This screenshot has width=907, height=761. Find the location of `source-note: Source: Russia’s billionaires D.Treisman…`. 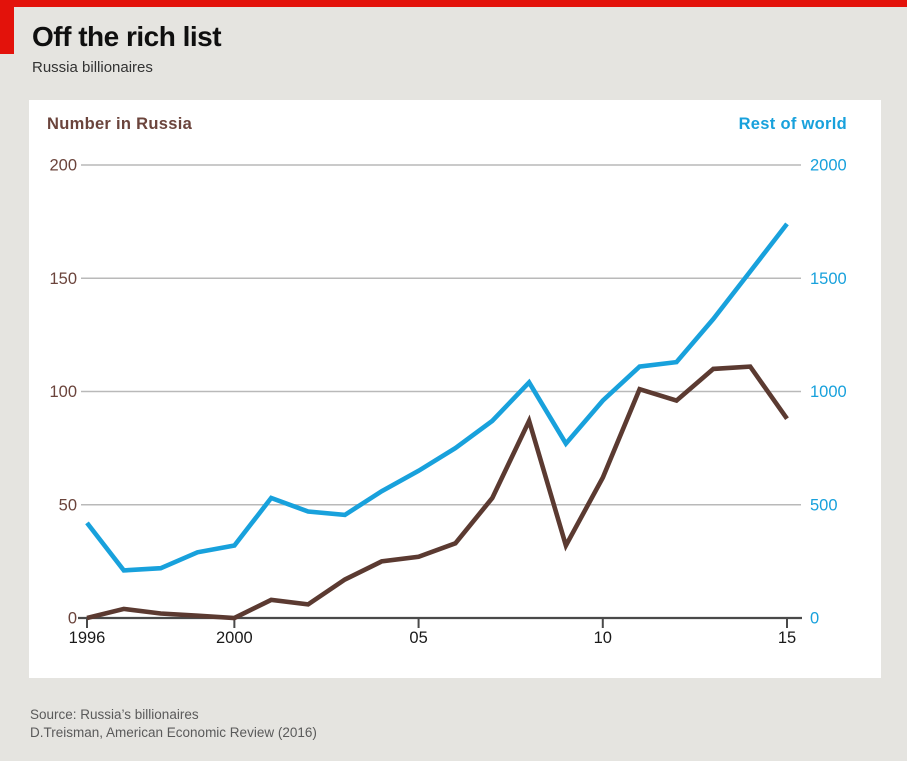

source-note: Source: Russia’s billionaires D.Treisman… is located at coordinates (173, 723).